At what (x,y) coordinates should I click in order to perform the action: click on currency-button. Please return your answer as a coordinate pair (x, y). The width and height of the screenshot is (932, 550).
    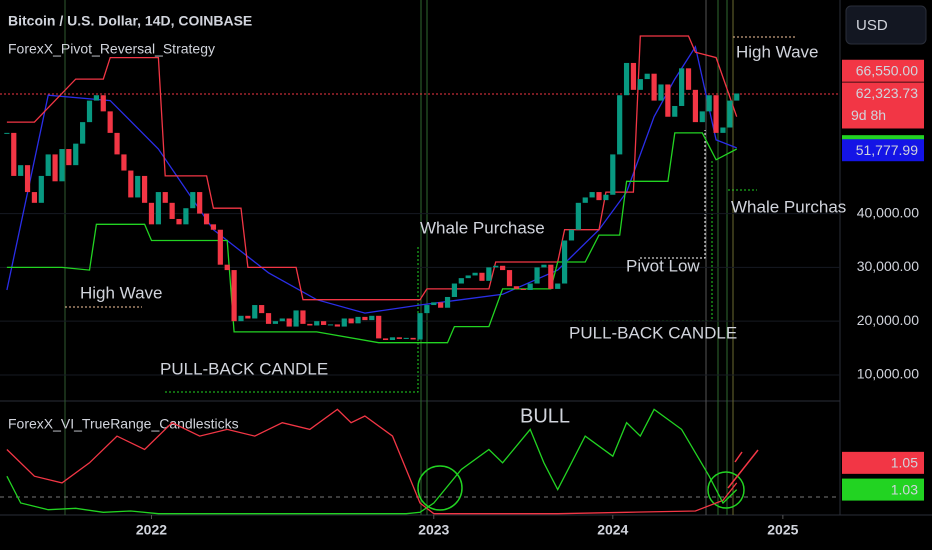
    Looking at the image, I should click on (886, 25).